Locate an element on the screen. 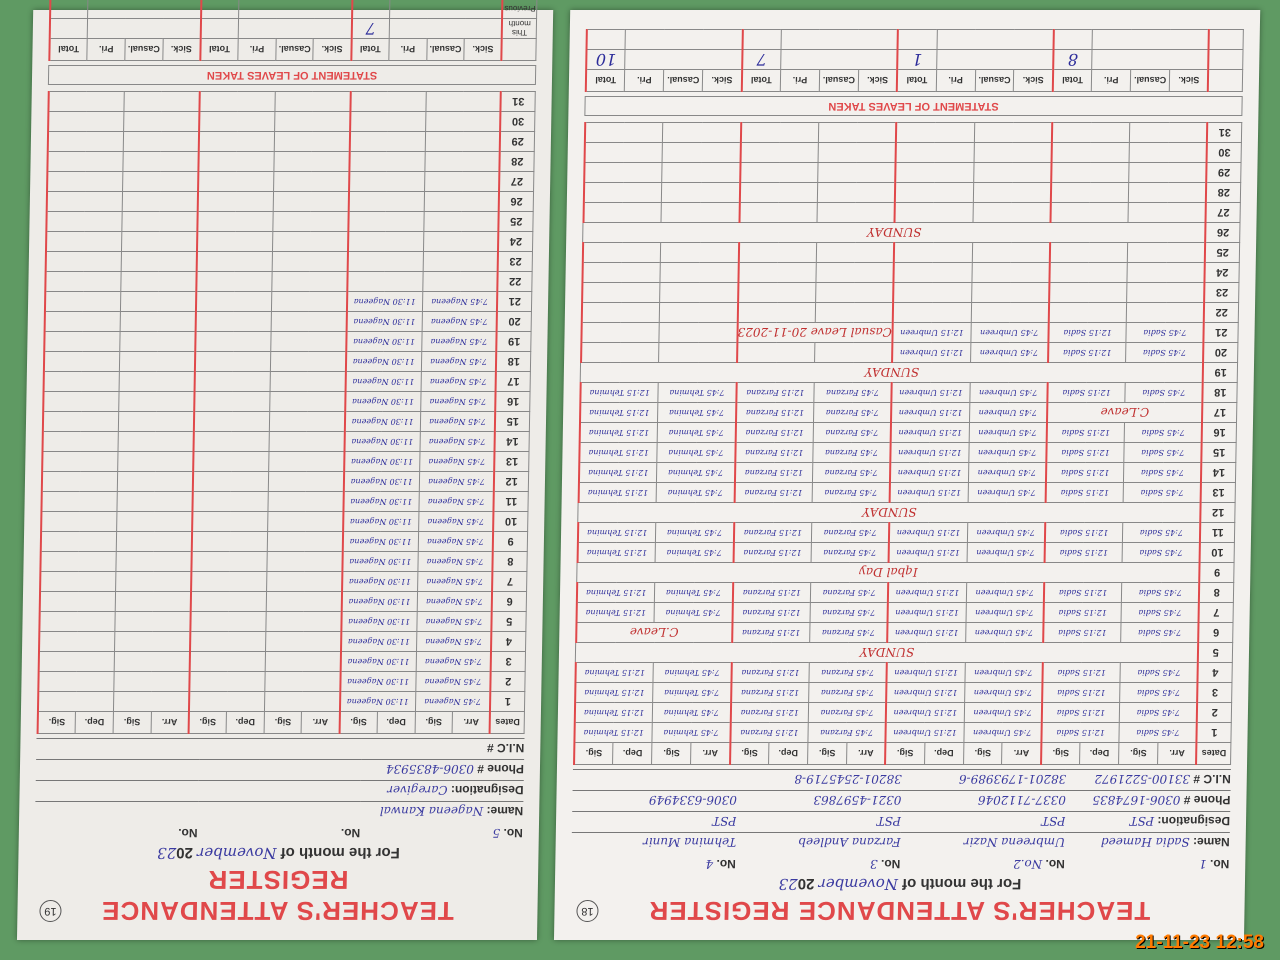 Image resolution: width=1280 pixels, height=960 pixels. table-row: 20 7:45 Nageena 11:30 Nageena is located at coordinates (288, 321).